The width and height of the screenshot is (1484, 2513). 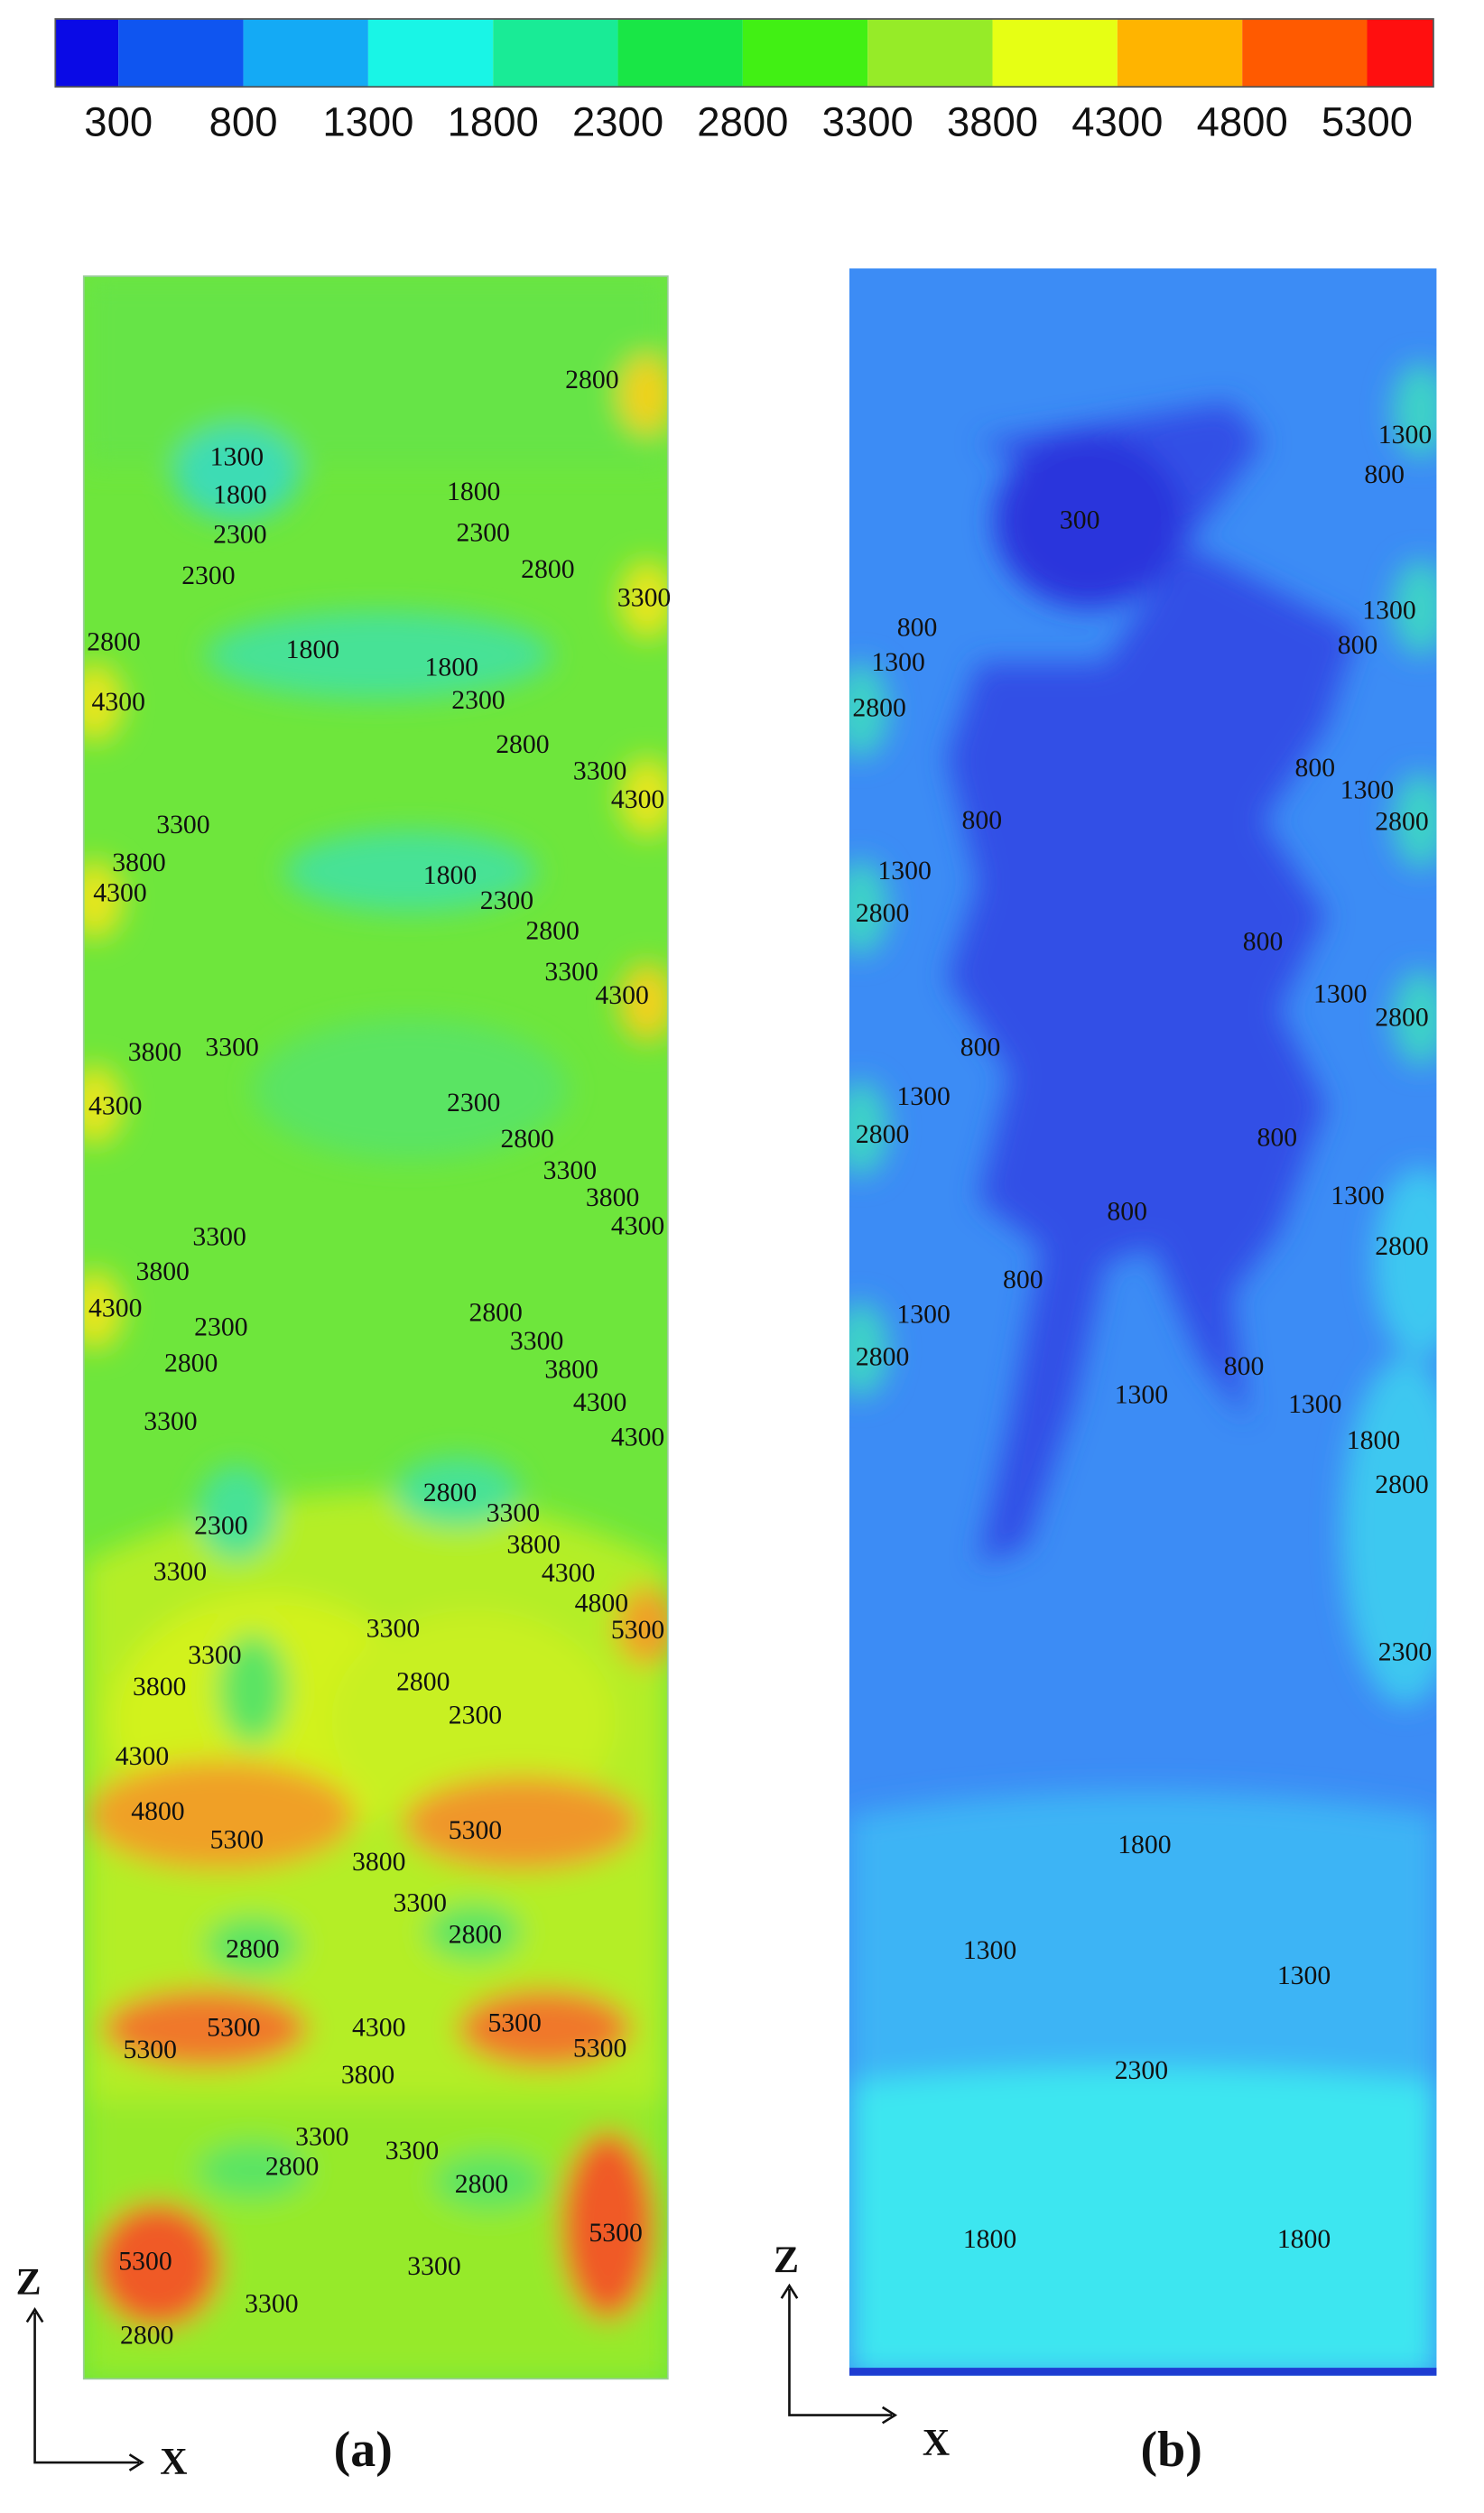 What do you see at coordinates (1243, 121) in the screenshot?
I see `colorbar-tick-label: 4800` at bounding box center [1243, 121].